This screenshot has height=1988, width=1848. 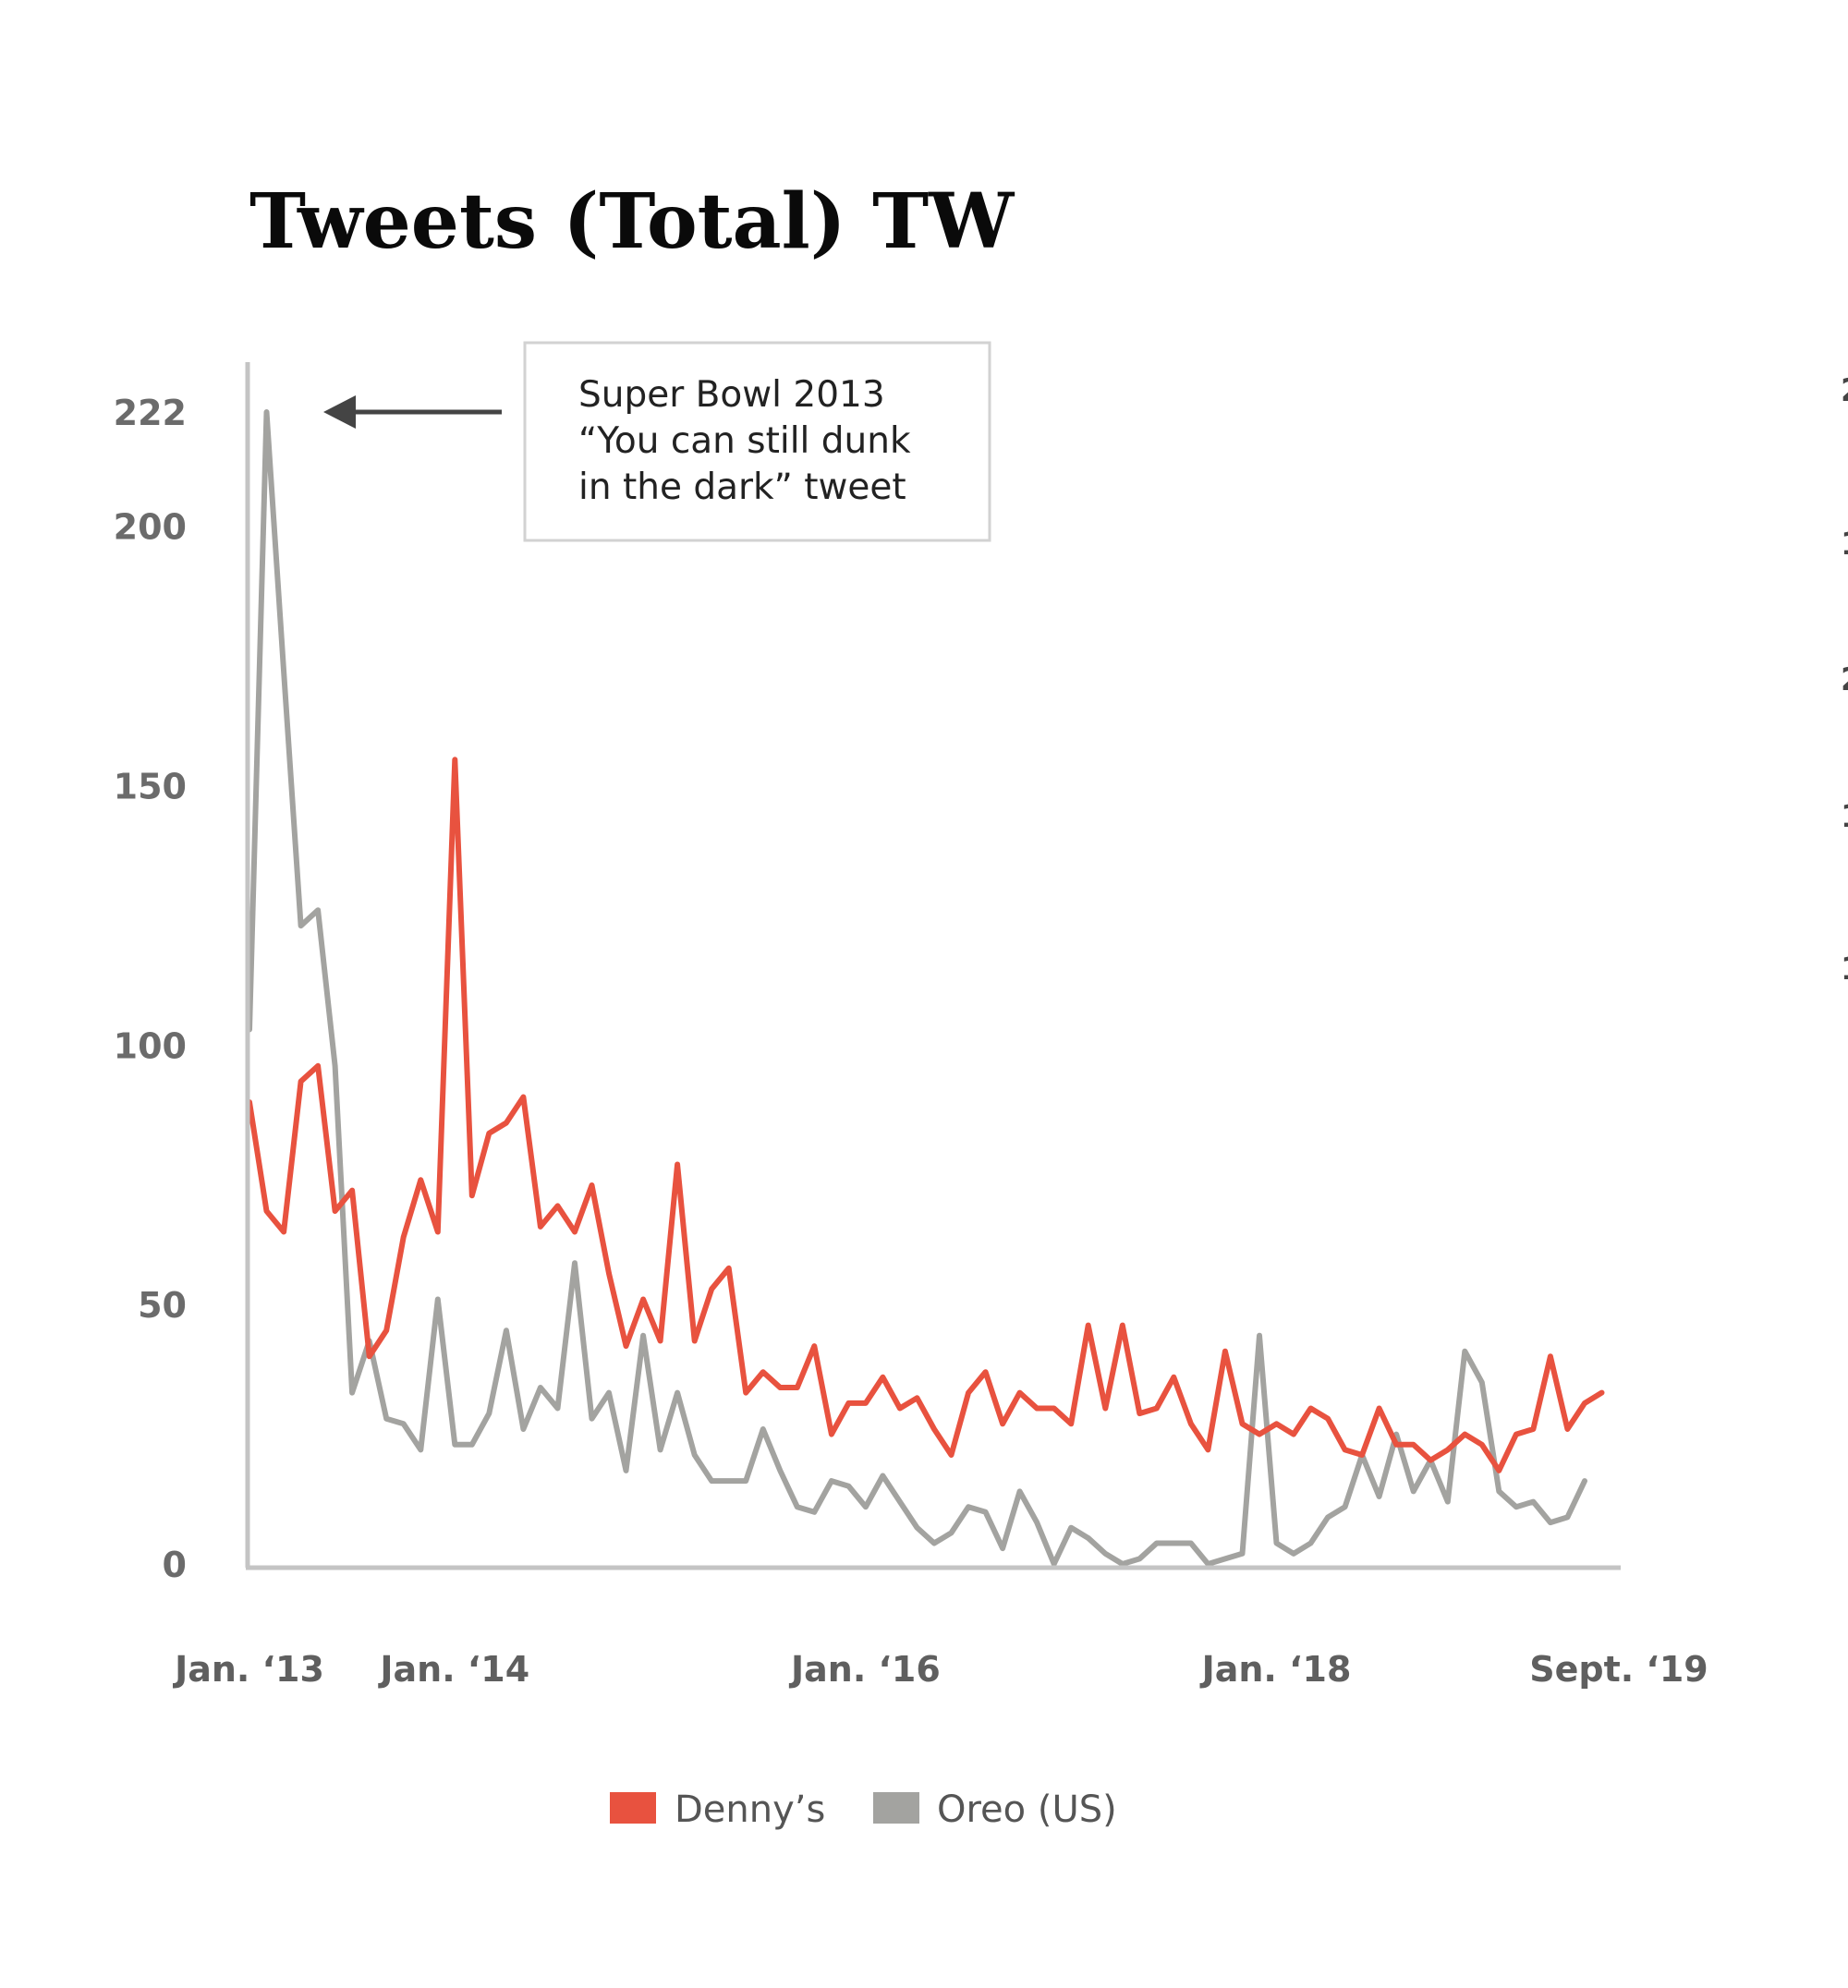 I want to click on y-tick-label-50: 50, so click(x=163, y=1305).